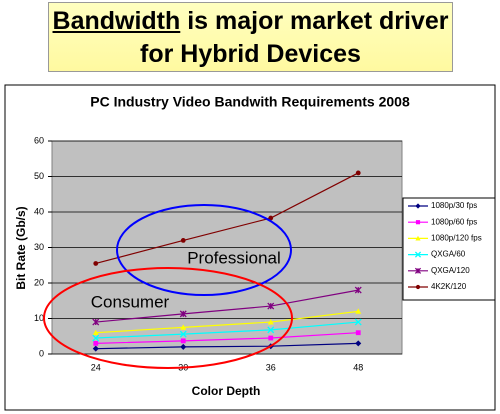 The height and width of the screenshot is (414, 500). What do you see at coordinates (454, 221) in the screenshot?
I see `legend-label: 1080p/60 fps` at bounding box center [454, 221].